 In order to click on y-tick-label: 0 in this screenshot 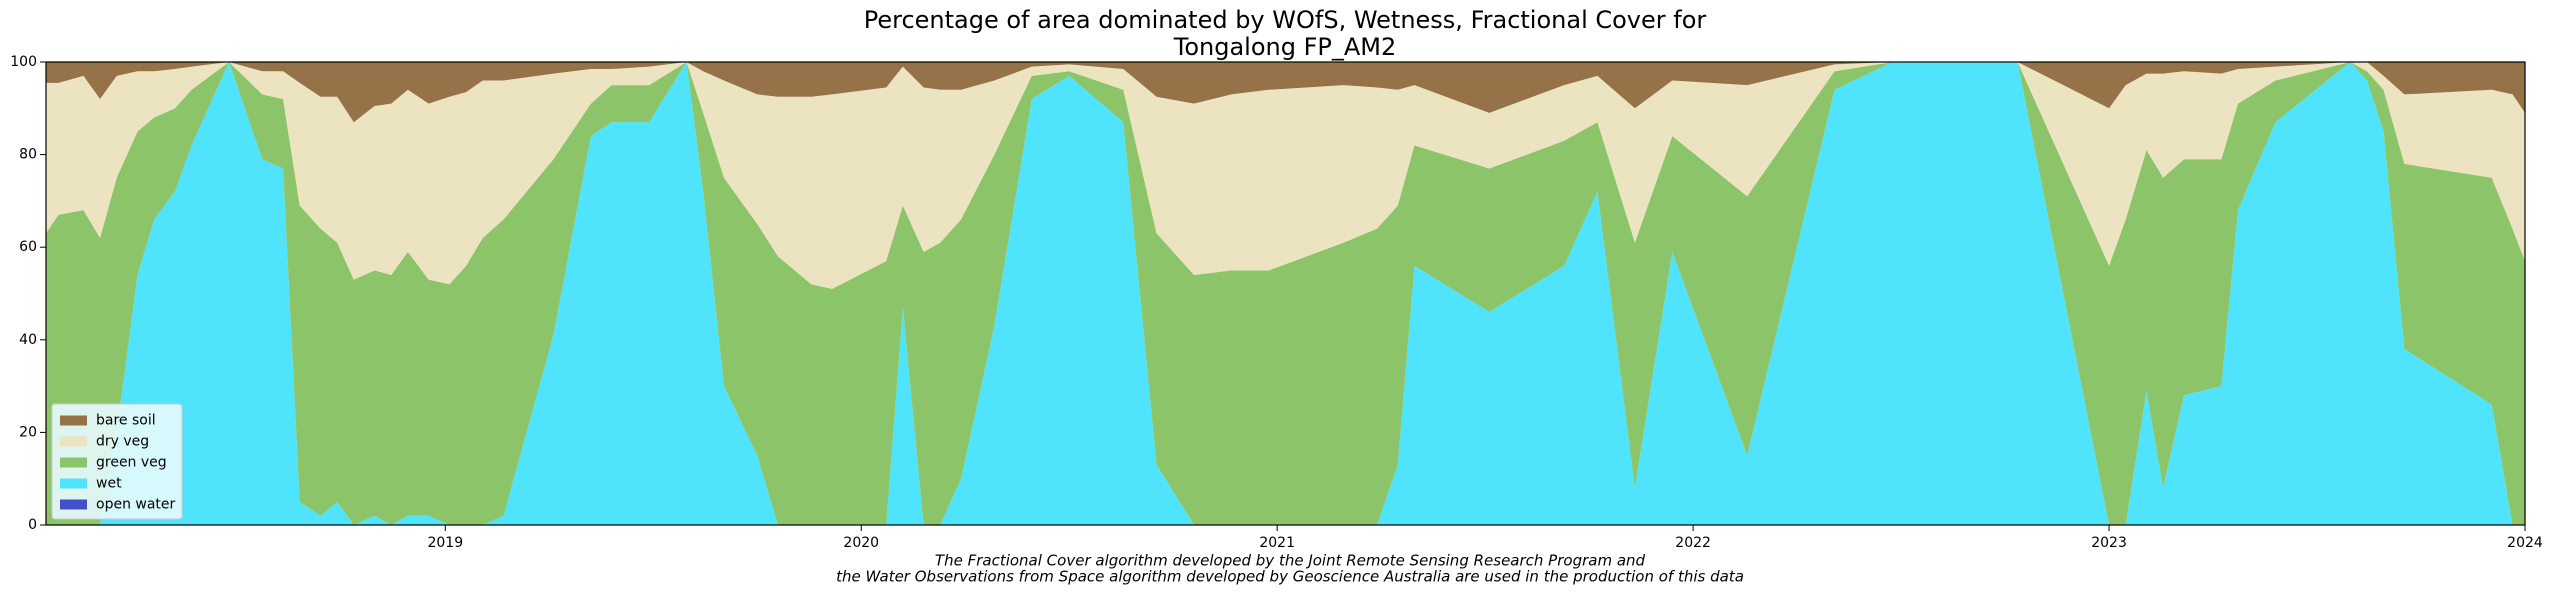, I will do `click(32, 525)`.